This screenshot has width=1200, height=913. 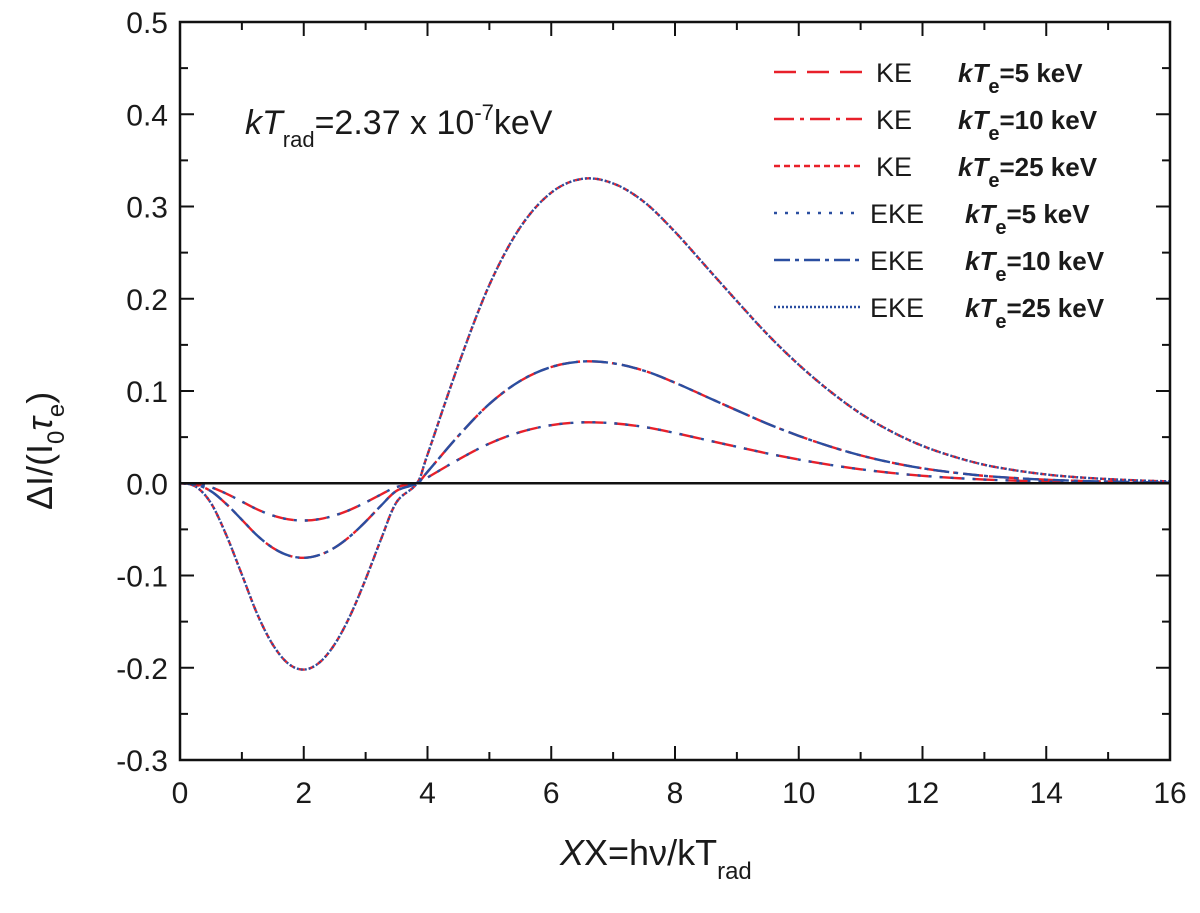 What do you see at coordinates (675, 793) in the screenshot?
I see `x-tick-label: 8` at bounding box center [675, 793].